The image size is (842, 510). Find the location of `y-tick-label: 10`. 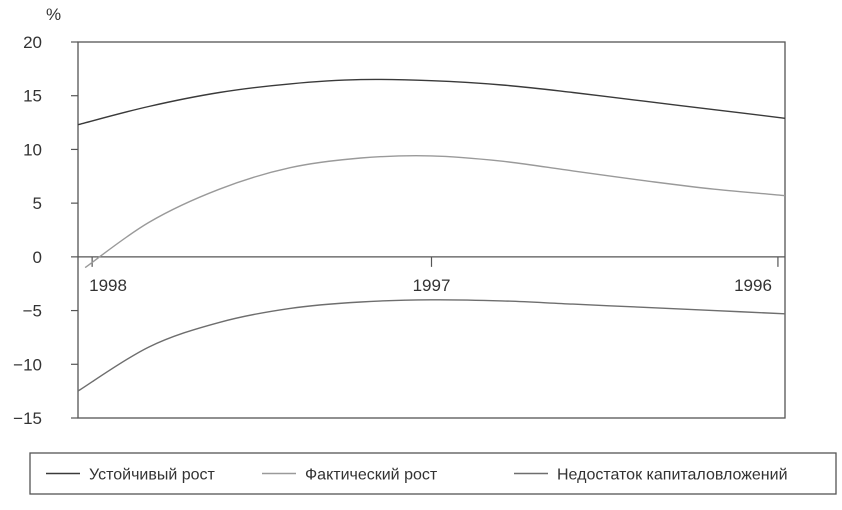

y-tick-label: 10 is located at coordinates (32, 149).